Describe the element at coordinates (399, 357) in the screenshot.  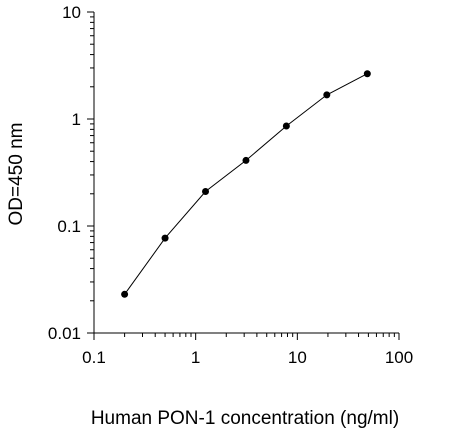
I see `x-tick-label: 100` at that location.